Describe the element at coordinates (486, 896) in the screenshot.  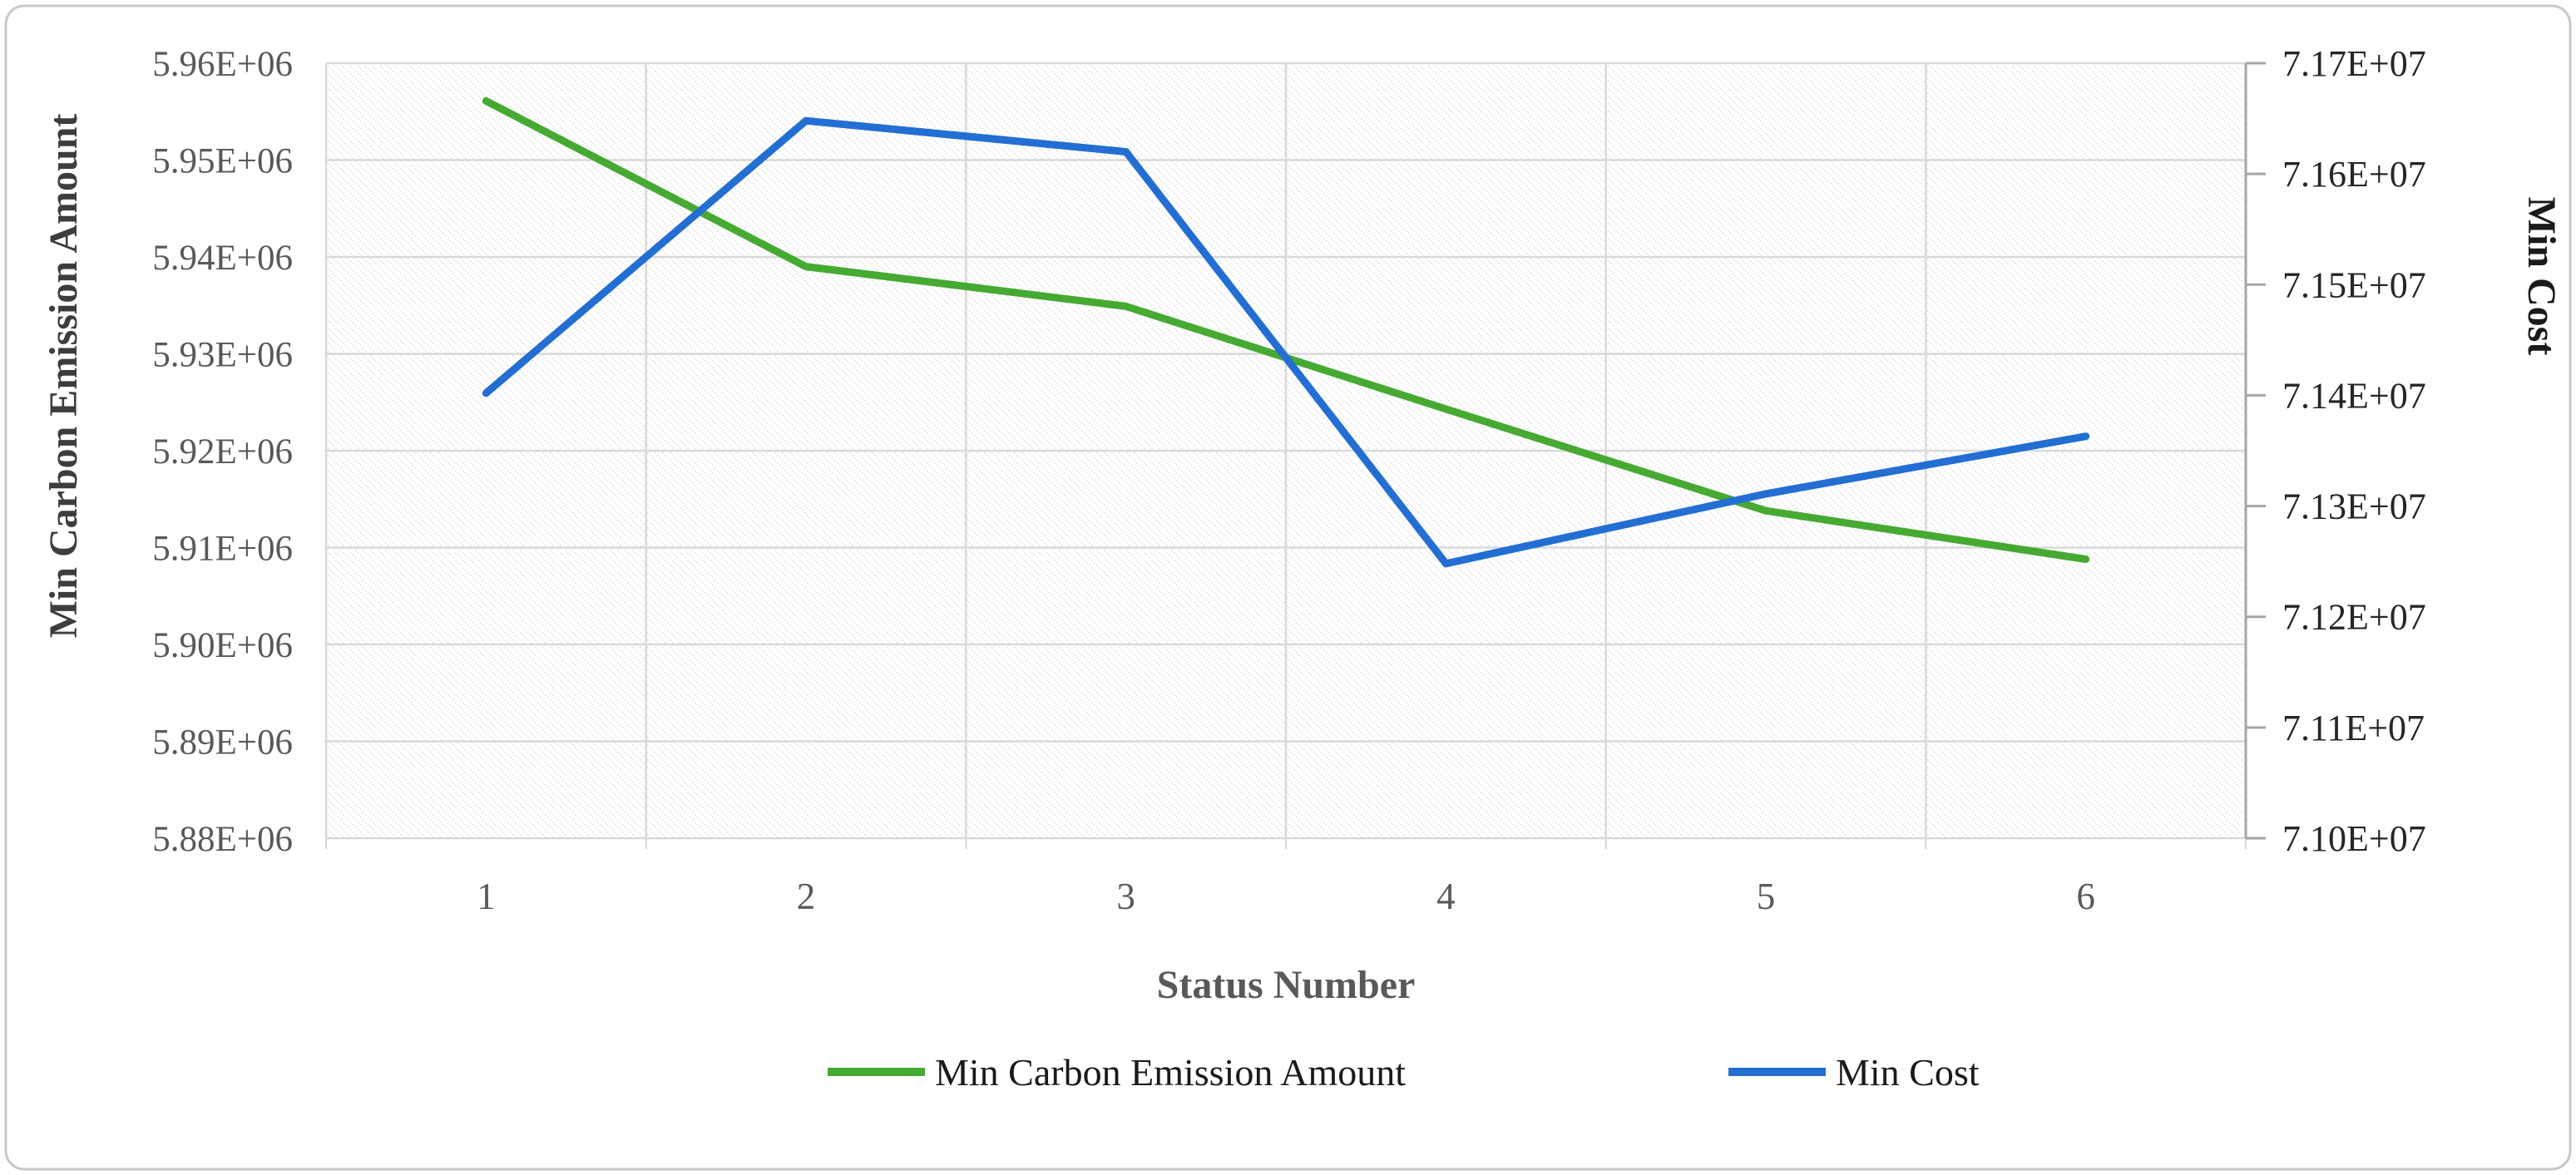
I see `x-axis-tick-label: 1` at that location.